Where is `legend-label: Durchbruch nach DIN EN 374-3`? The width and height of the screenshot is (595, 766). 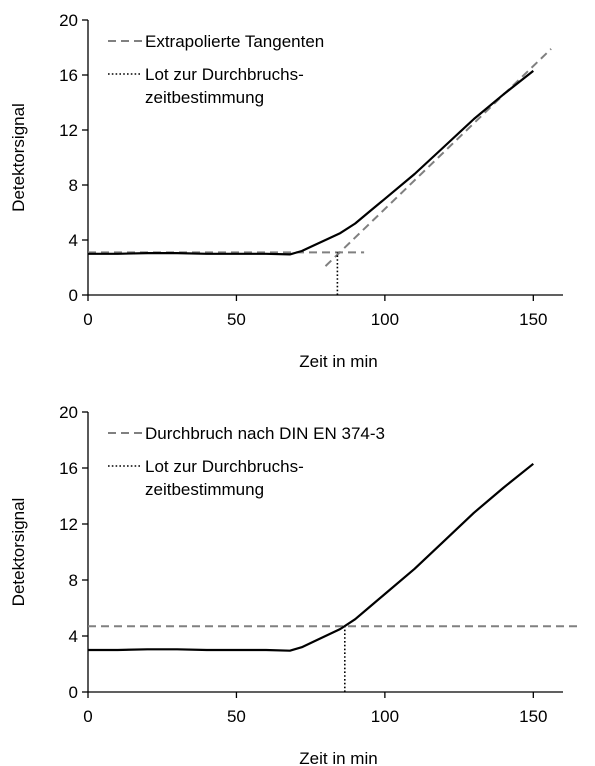
legend-label: Durchbruch nach DIN EN 374-3 is located at coordinates (265, 433).